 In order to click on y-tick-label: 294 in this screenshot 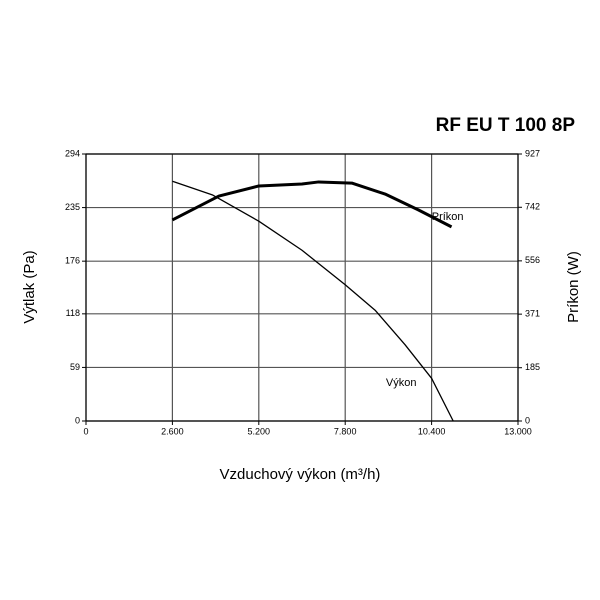, I will do `click(72, 153)`.